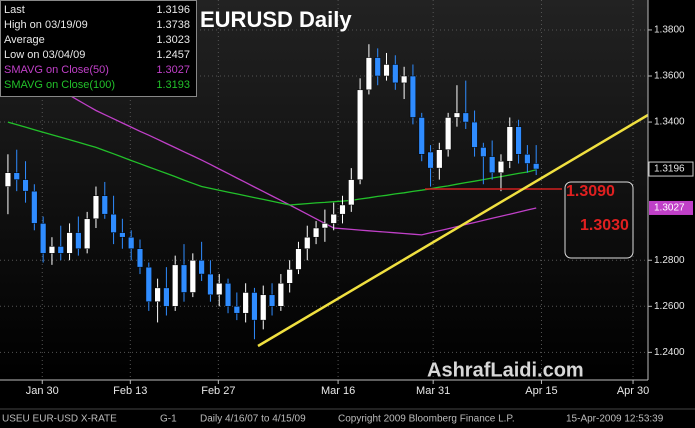 The image size is (695, 428). I want to click on y-tick-label: 1.2800, so click(669, 260).